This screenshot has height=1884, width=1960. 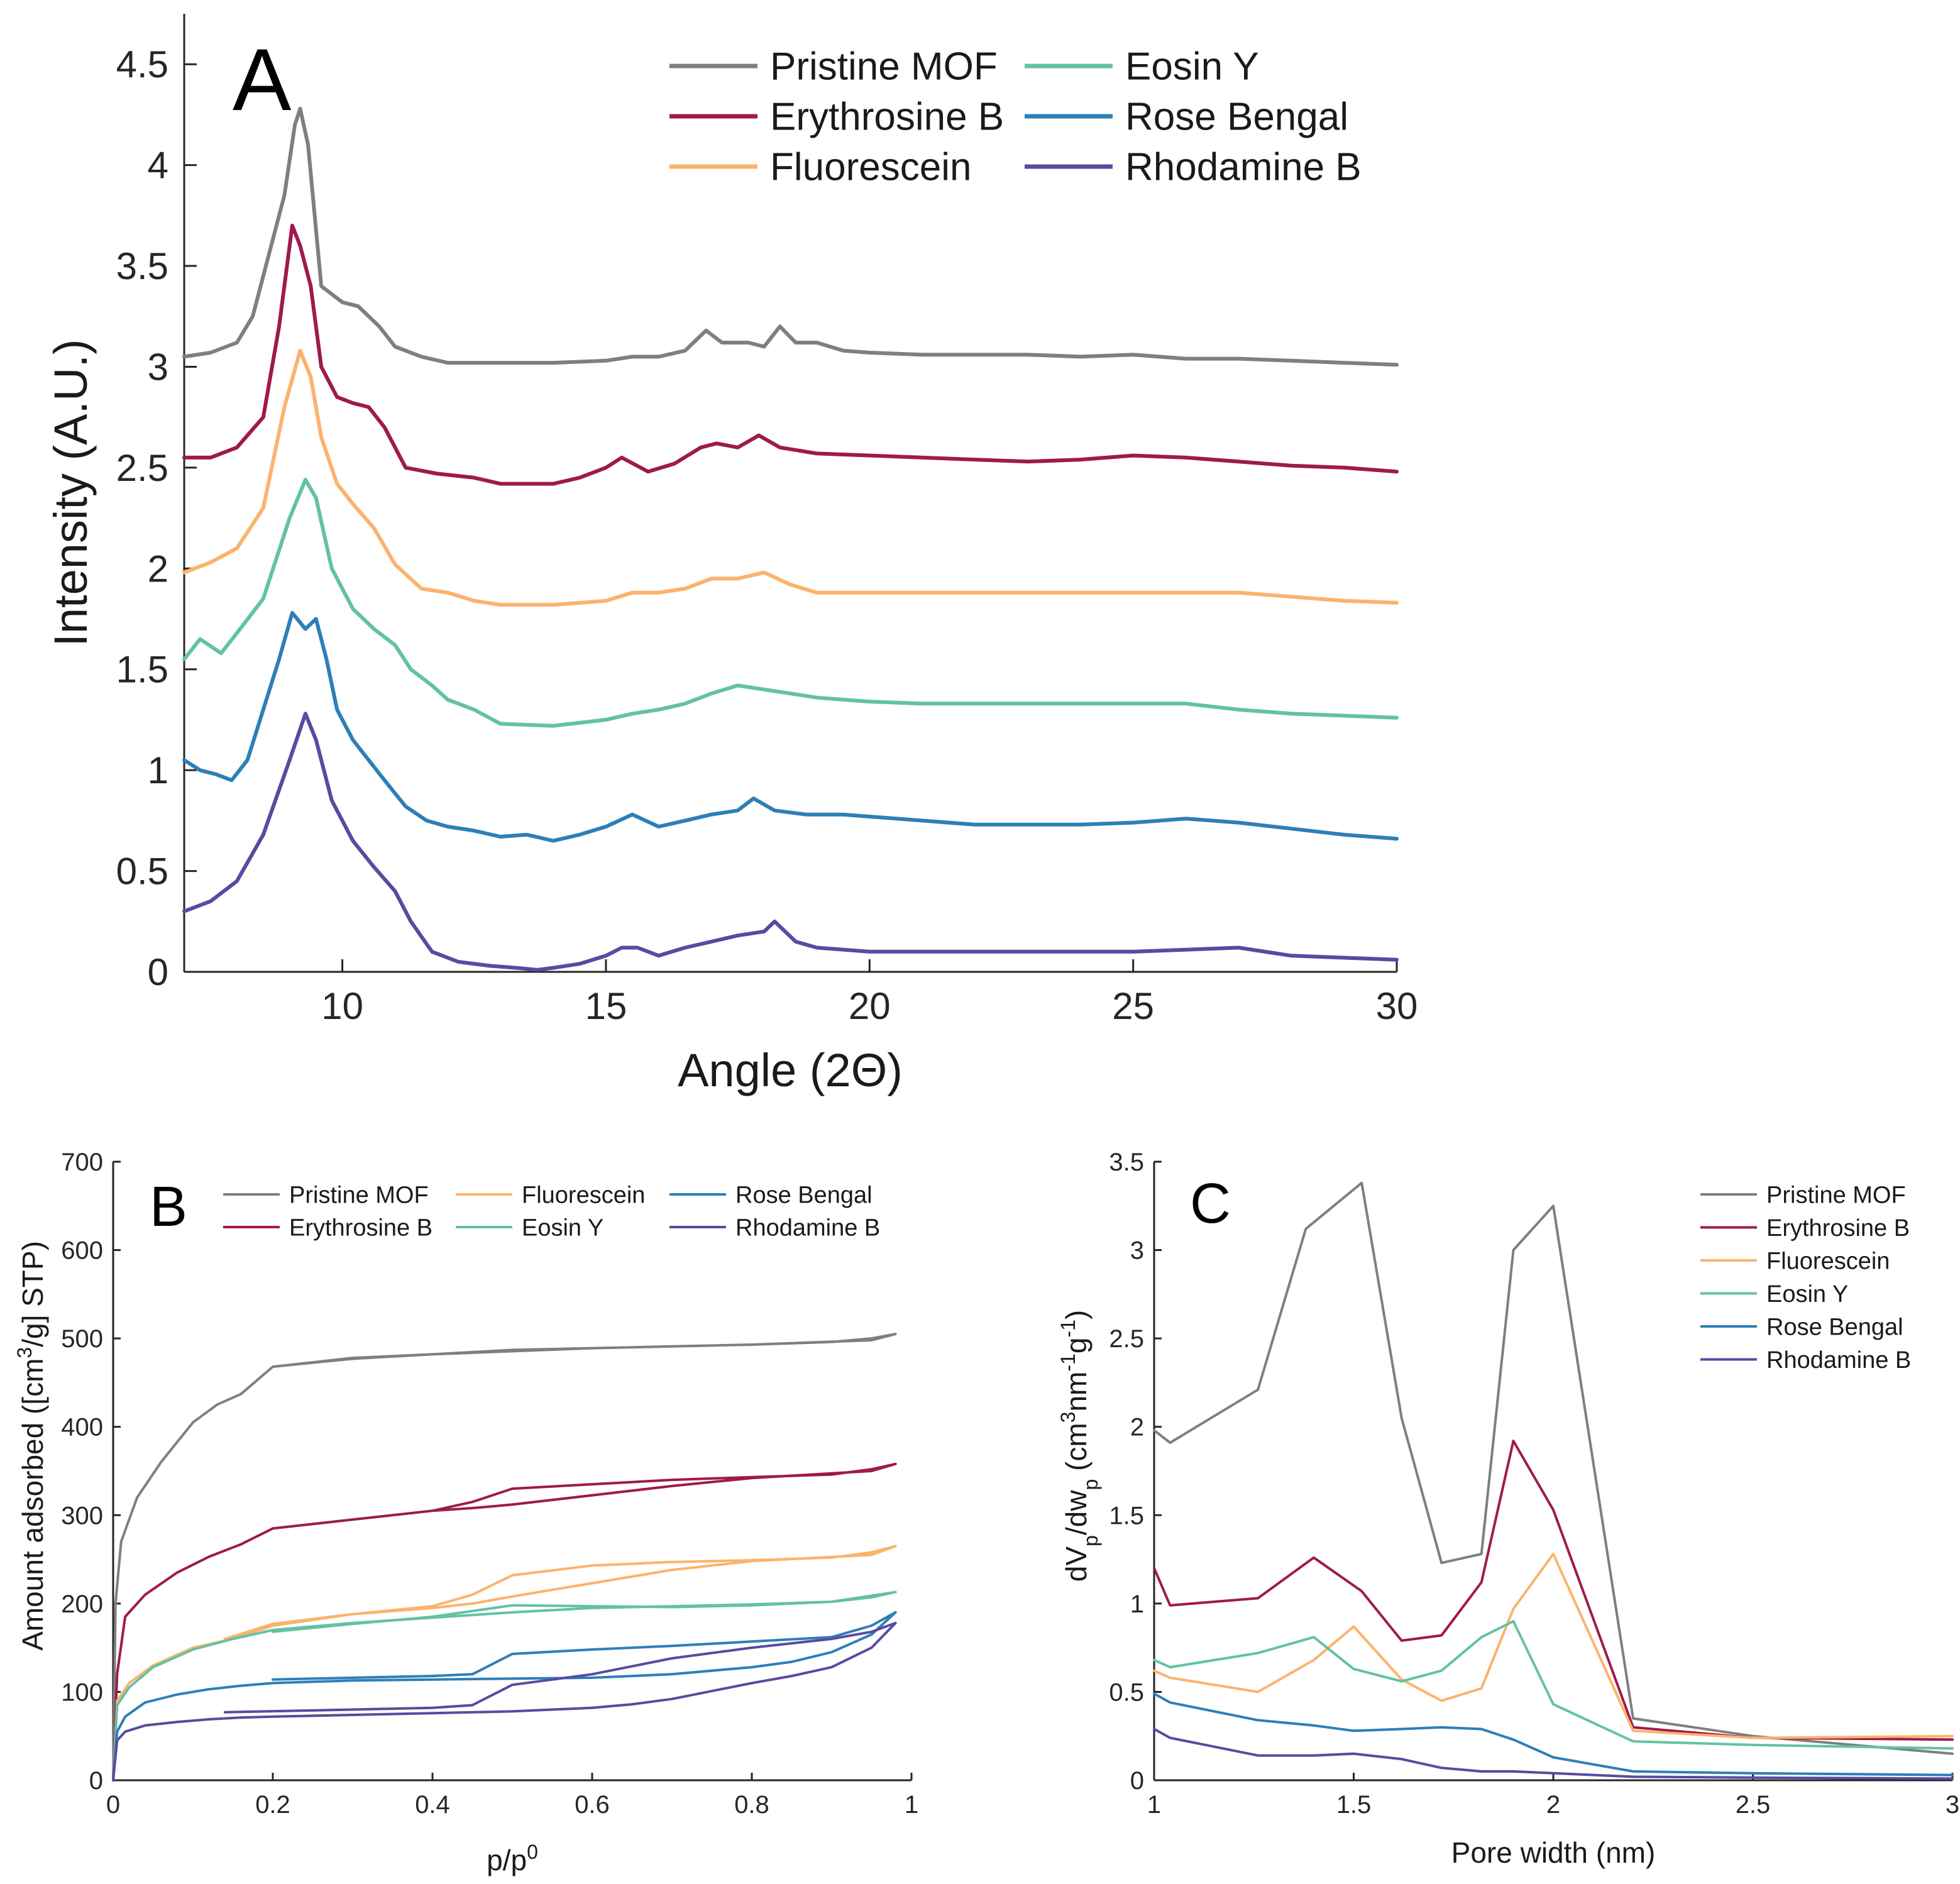 I want to click on x-tick-label: 20, so click(x=870, y=1006).